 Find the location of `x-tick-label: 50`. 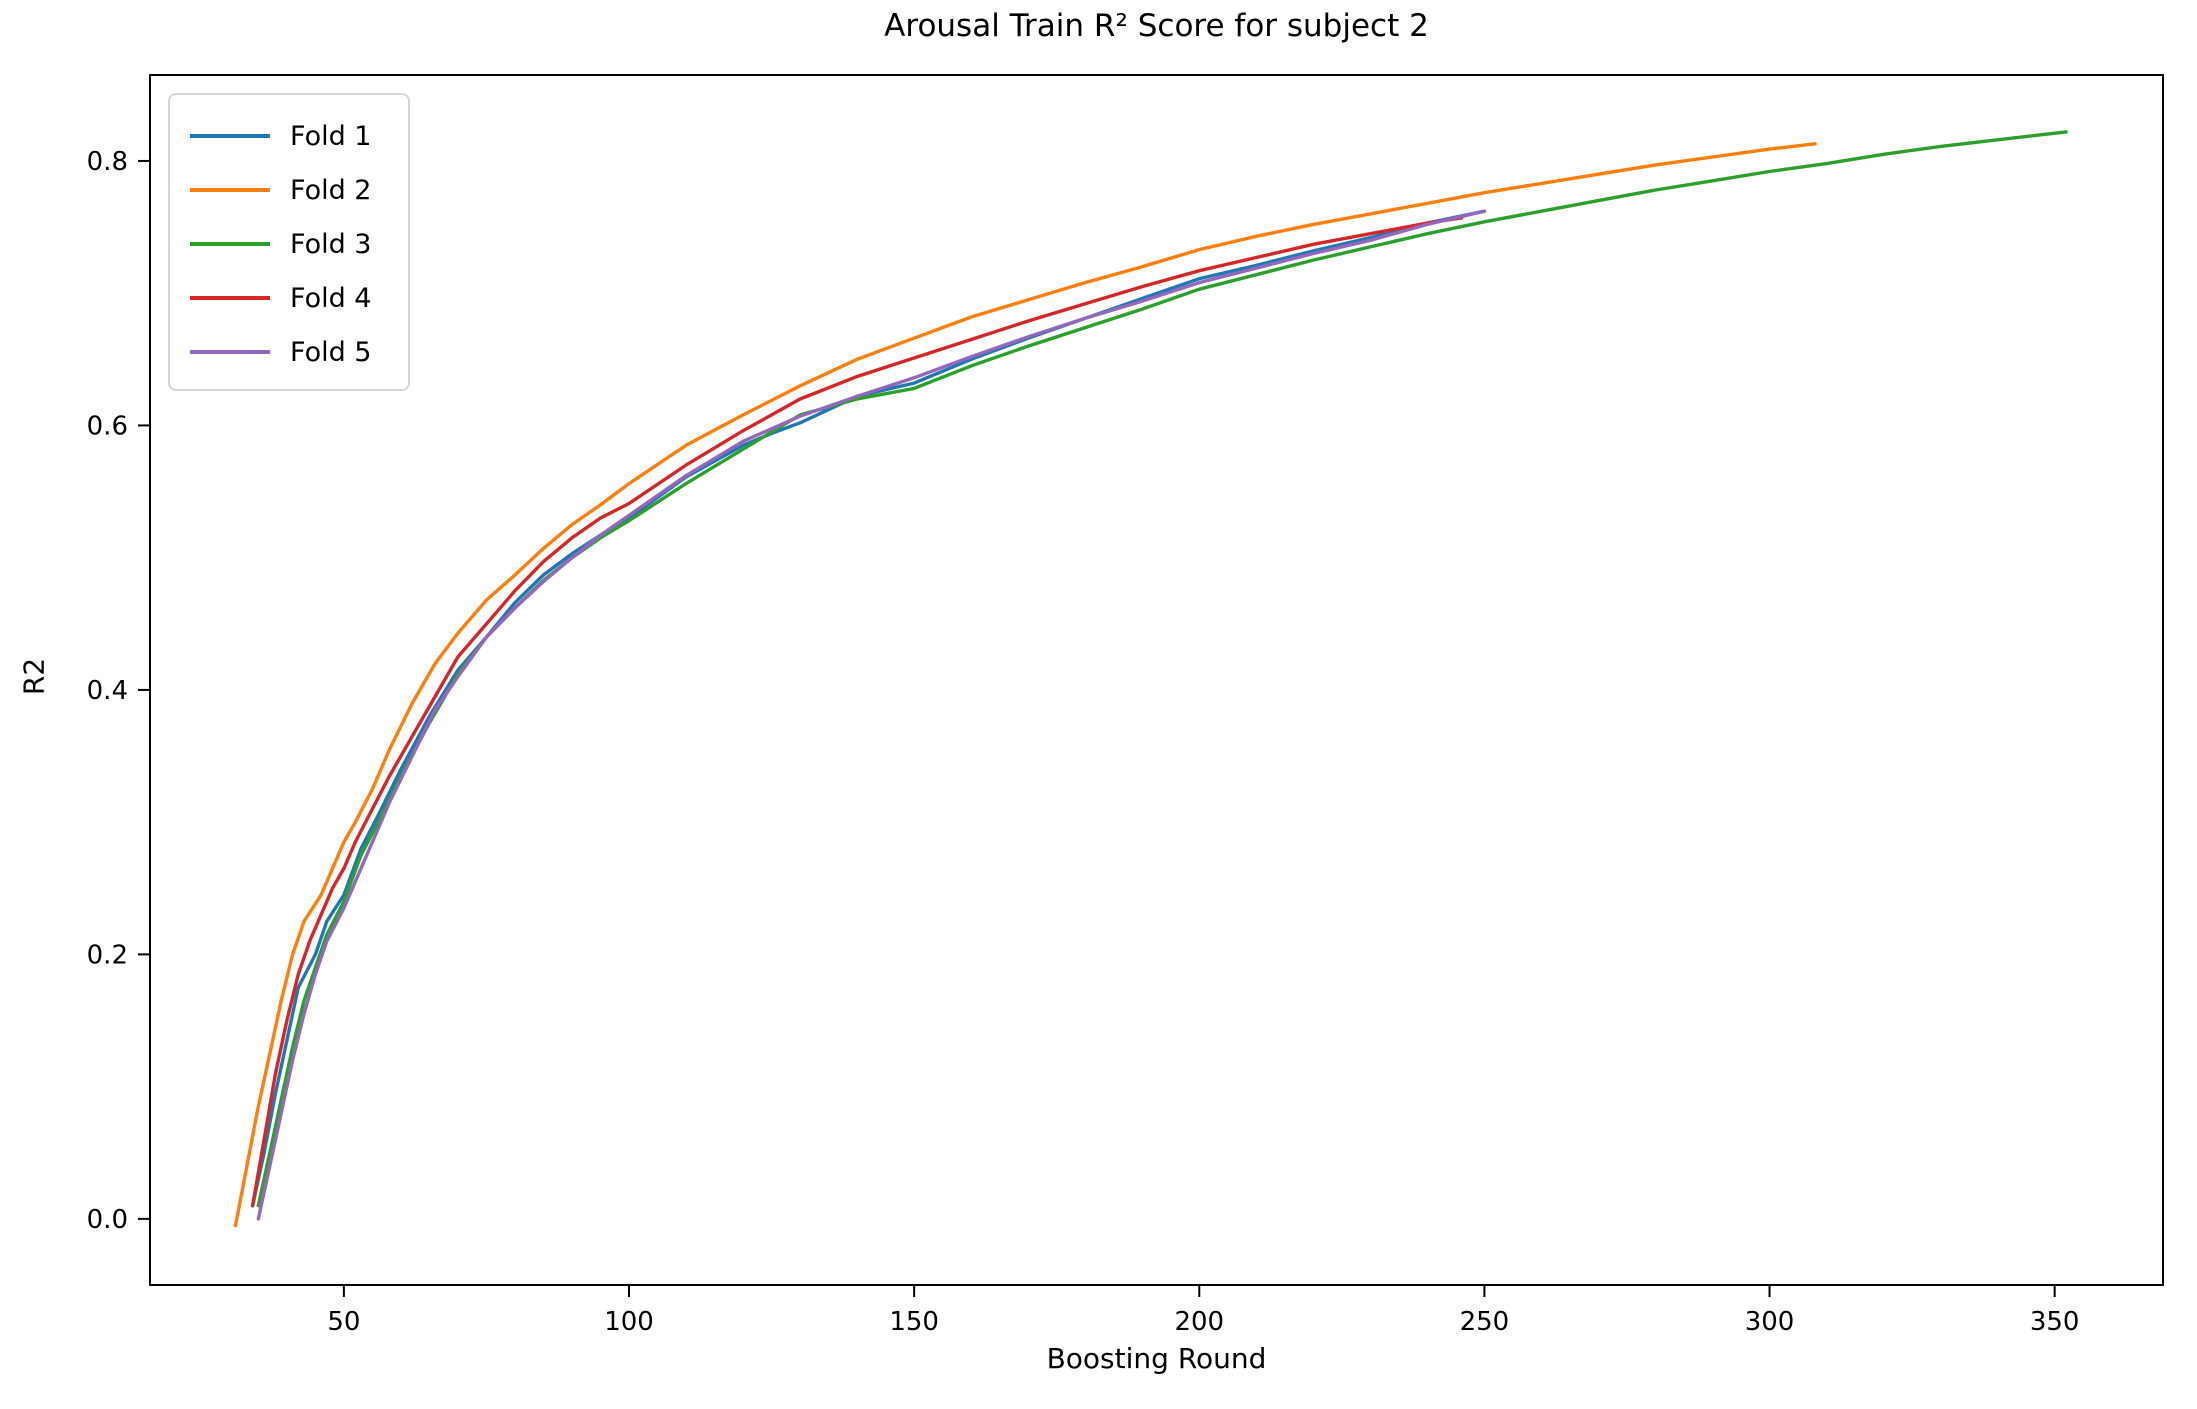

x-tick-label: 50 is located at coordinates (343, 1322).